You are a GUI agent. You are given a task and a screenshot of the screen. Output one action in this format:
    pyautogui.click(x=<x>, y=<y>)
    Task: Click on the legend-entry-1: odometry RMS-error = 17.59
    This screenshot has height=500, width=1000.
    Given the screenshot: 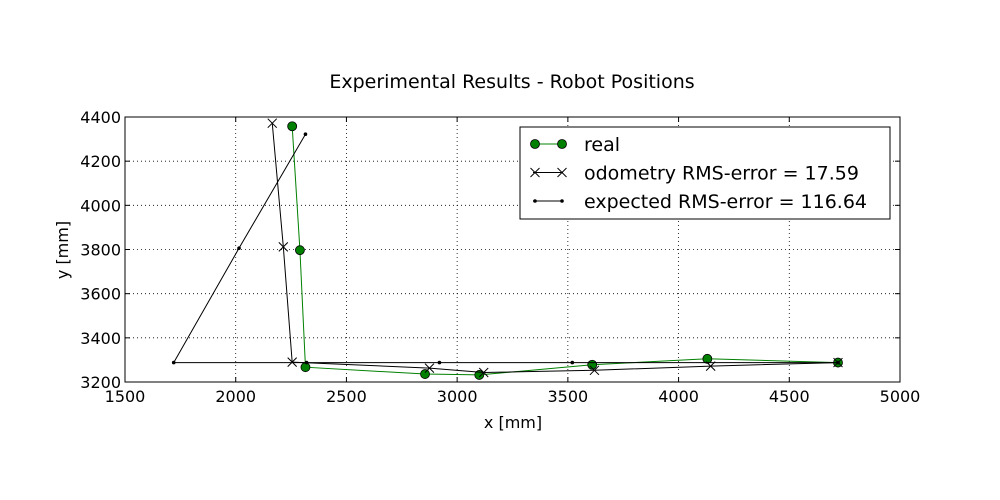 What is the action you would take?
    pyautogui.click(x=694, y=174)
    